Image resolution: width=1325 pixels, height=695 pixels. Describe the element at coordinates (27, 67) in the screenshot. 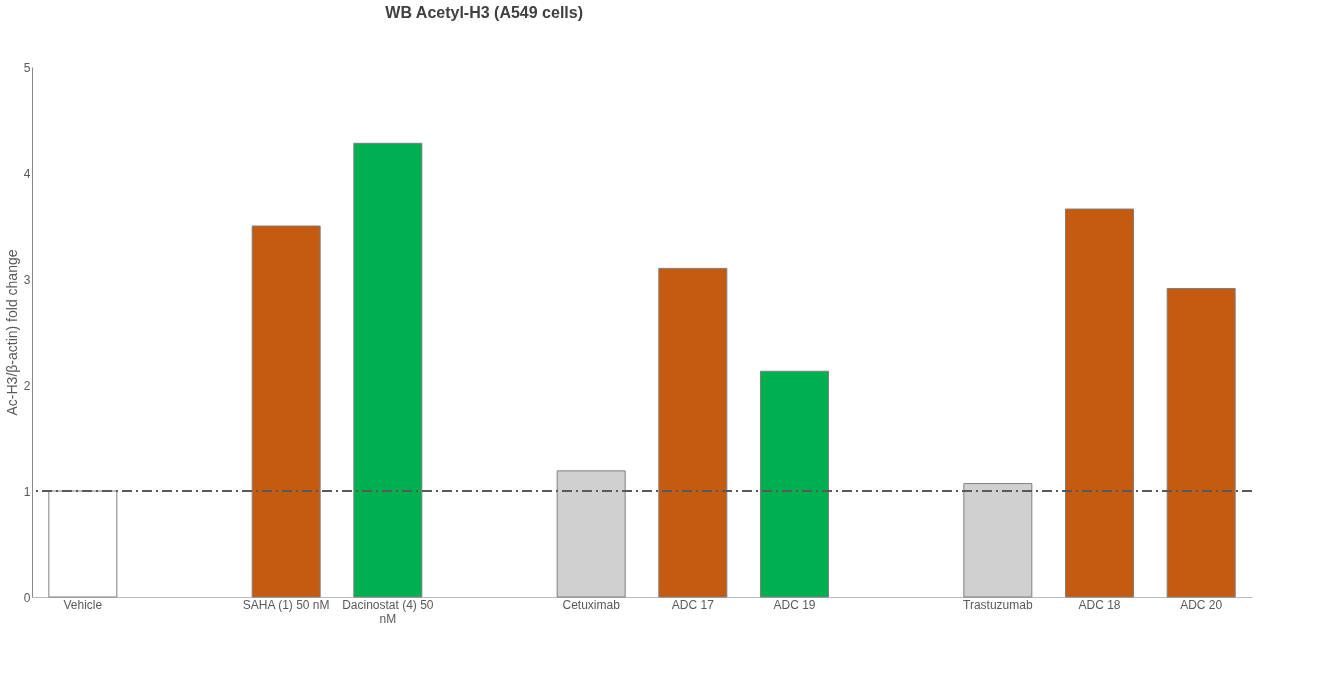

I see `y-tick-label: 5` at that location.